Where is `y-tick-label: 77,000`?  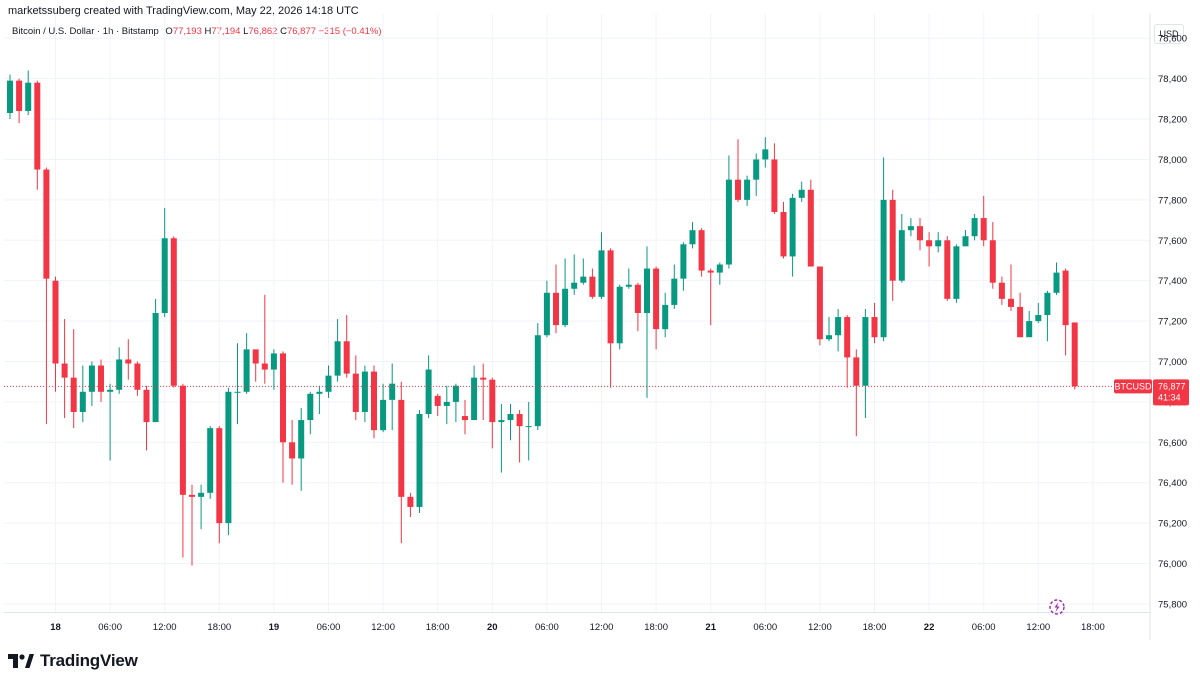
y-tick-label: 77,000 is located at coordinates (1172, 362).